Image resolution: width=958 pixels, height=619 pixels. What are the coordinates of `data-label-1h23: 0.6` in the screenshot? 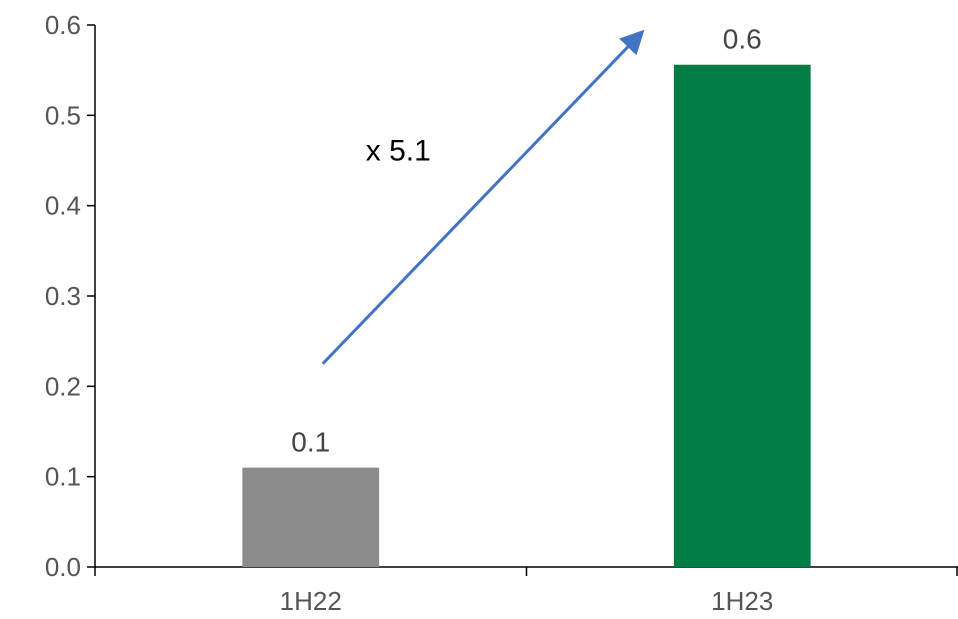 It's located at (742, 39).